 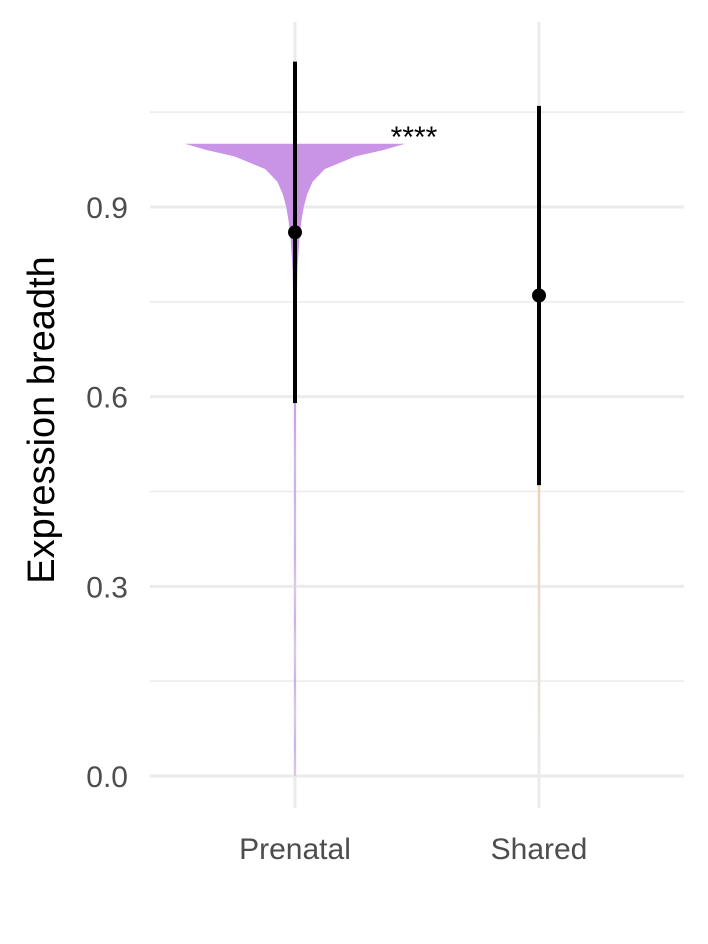 What do you see at coordinates (107, 493) in the screenshot?
I see `y-tick-labels: 0.0 0.3 0.6 0.9` at bounding box center [107, 493].